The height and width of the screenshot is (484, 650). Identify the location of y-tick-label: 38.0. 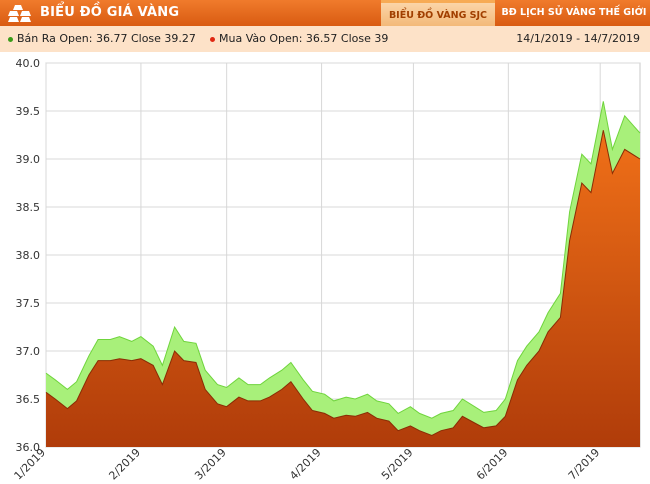
(28, 255).